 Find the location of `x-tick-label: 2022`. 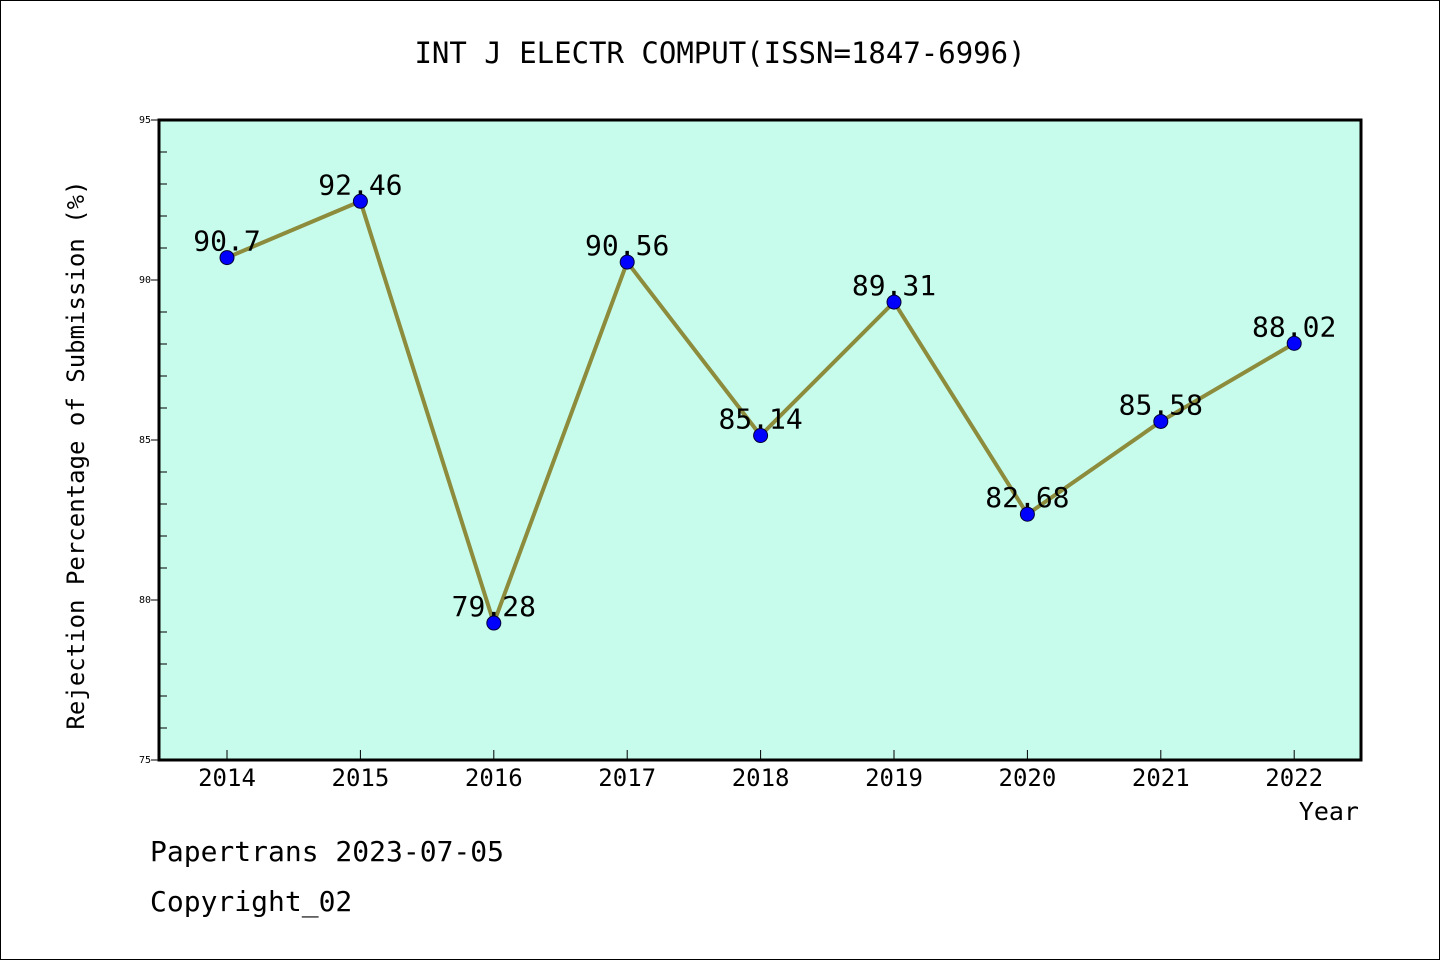

x-tick-label: 2022 is located at coordinates (1294, 778).